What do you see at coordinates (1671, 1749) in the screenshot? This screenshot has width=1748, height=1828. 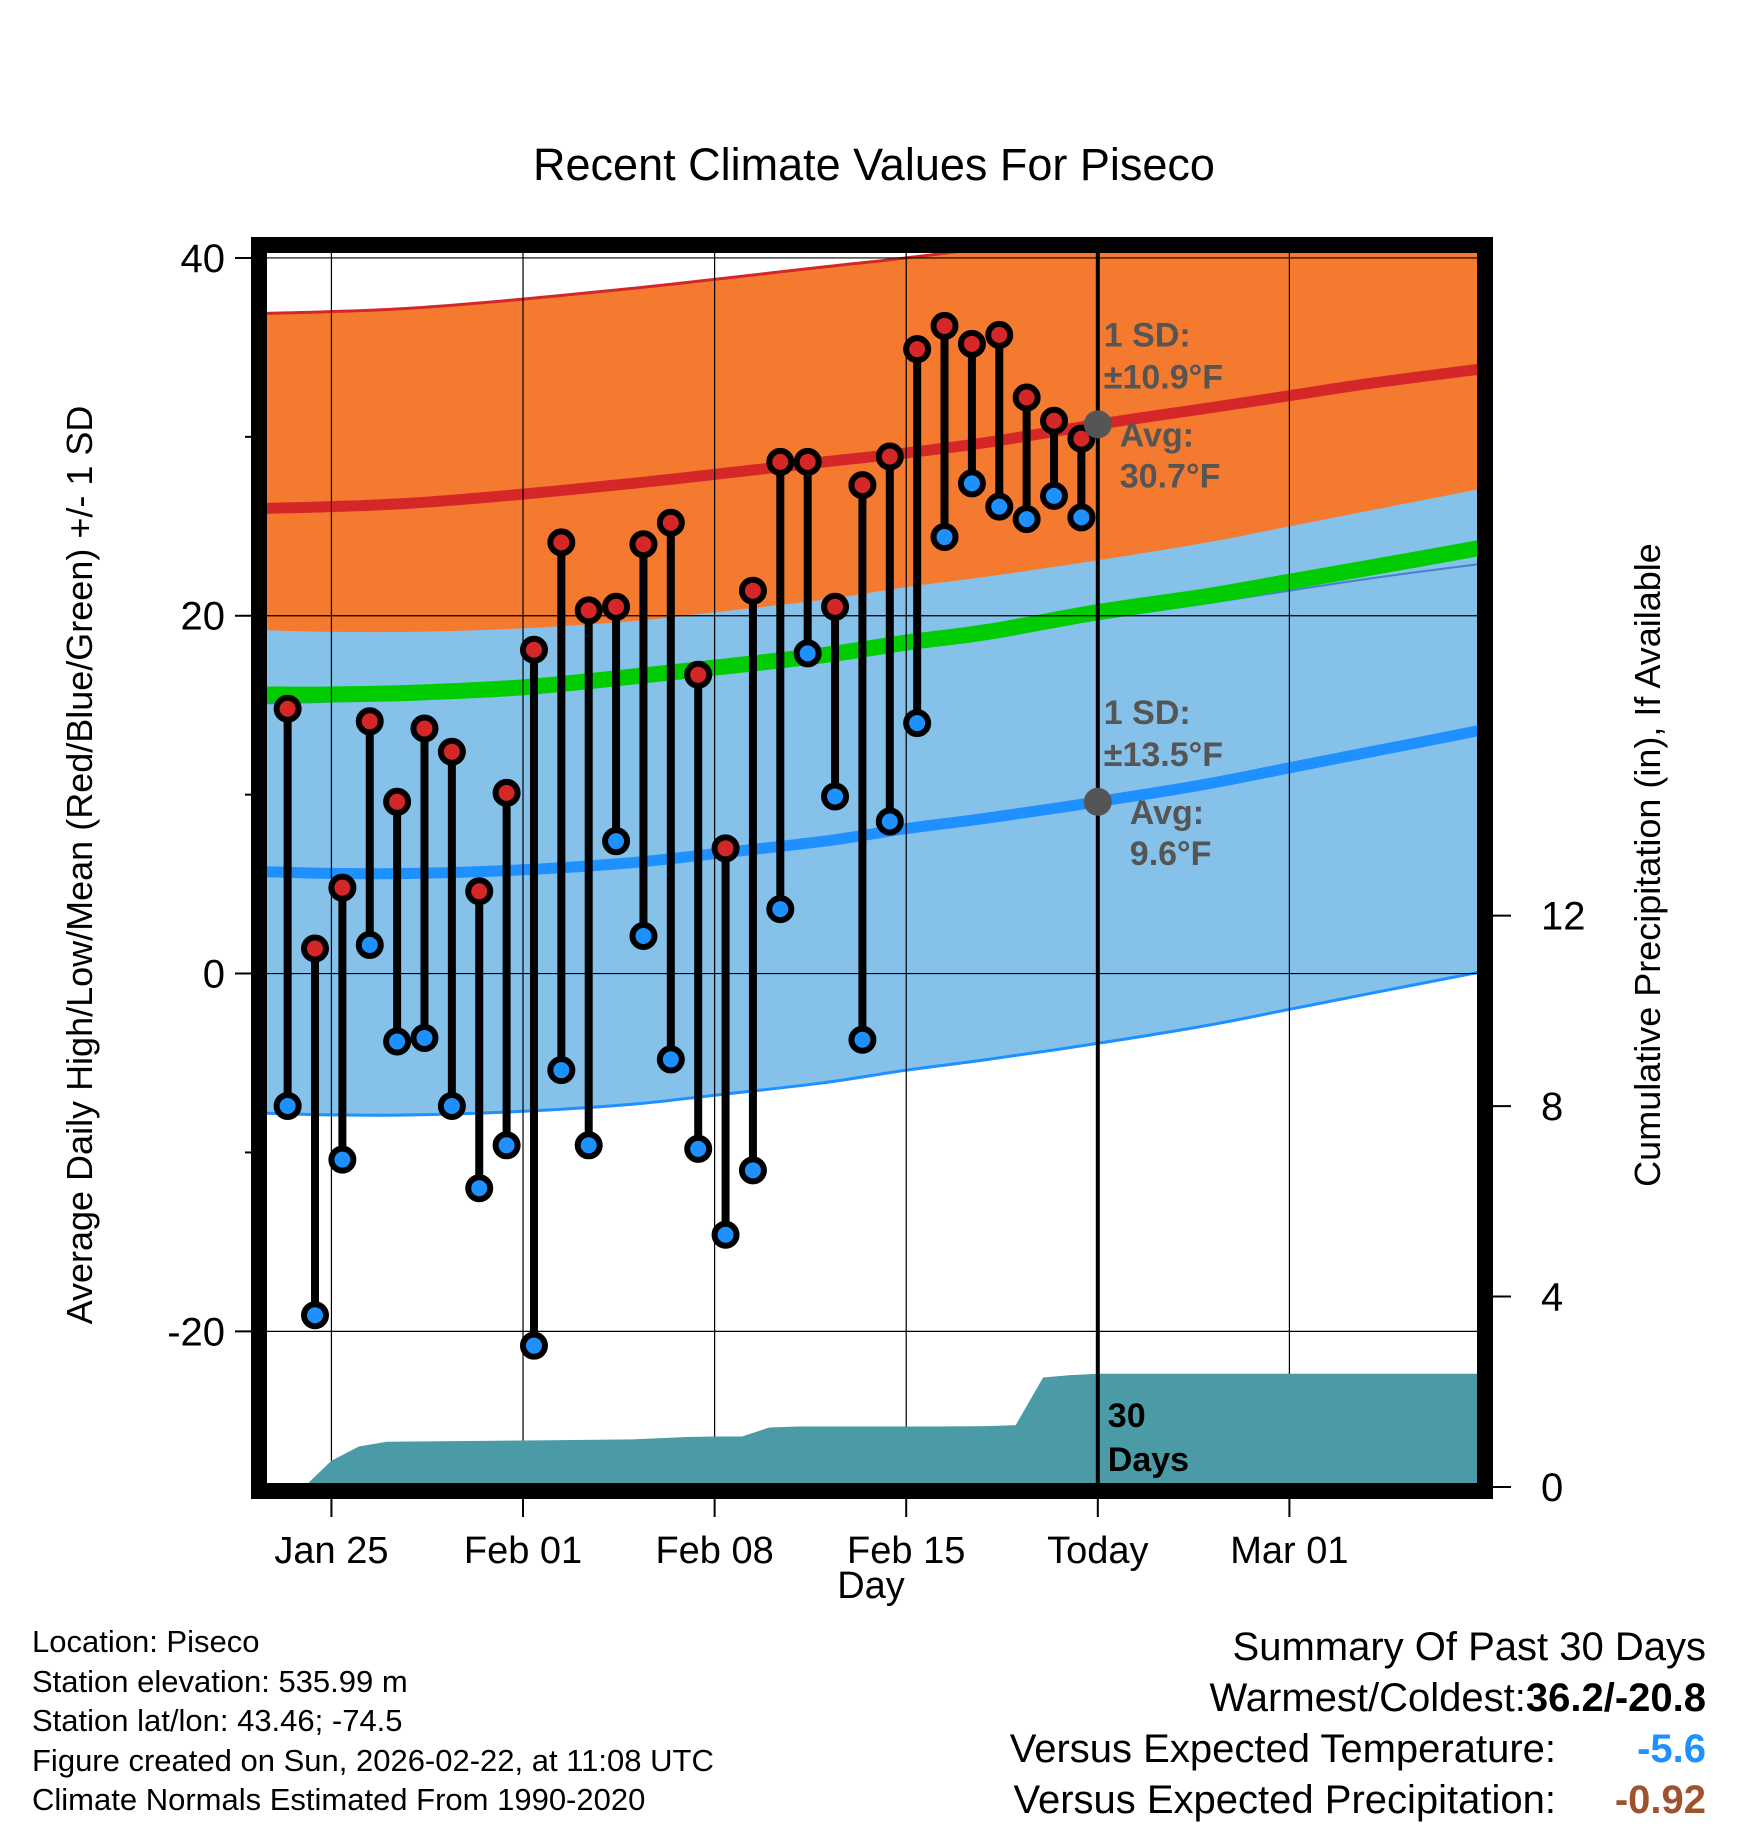 I see `temp-value: -5.6` at bounding box center [1671, 1749].